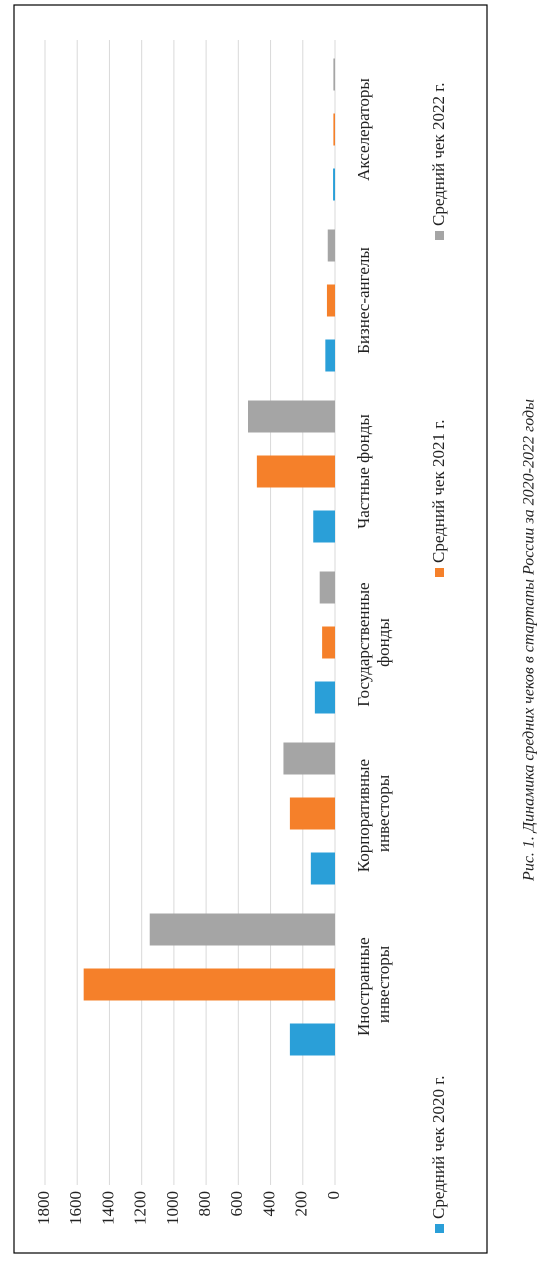 The height and width of the screenshot is (1263, 542). What do you see at coordinates (363, 129) in the screenshot?
I see `category-label: Акселераторы` at bounding box center [363, 129].